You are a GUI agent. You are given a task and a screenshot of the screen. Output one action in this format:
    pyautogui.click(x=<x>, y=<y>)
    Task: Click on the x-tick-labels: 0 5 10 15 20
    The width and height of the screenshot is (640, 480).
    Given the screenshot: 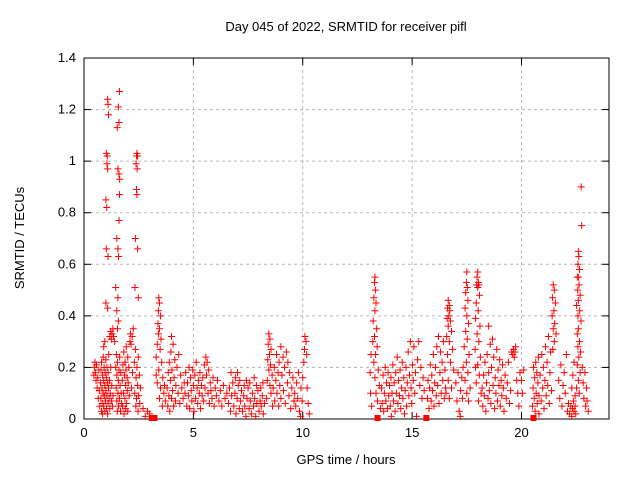 What is the action you would take?
    pyautogui.click(x=304, y=432)
    